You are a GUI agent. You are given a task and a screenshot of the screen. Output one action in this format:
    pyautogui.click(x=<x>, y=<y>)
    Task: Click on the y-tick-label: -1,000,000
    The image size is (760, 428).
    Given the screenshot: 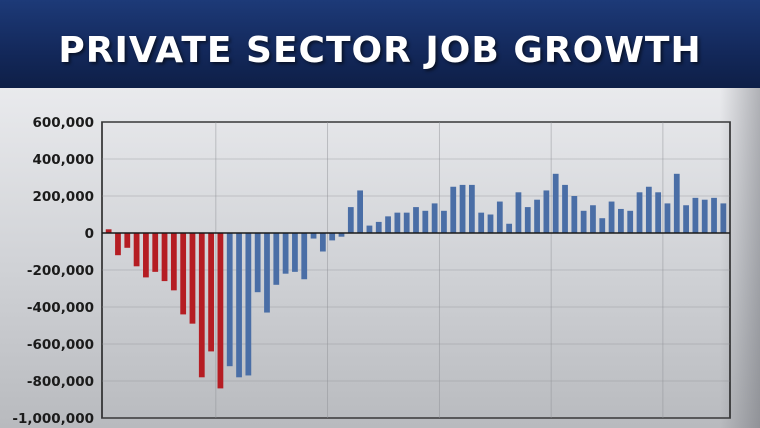 What is the action you would take?
    pyautogui.click(x=53, y=419)
    